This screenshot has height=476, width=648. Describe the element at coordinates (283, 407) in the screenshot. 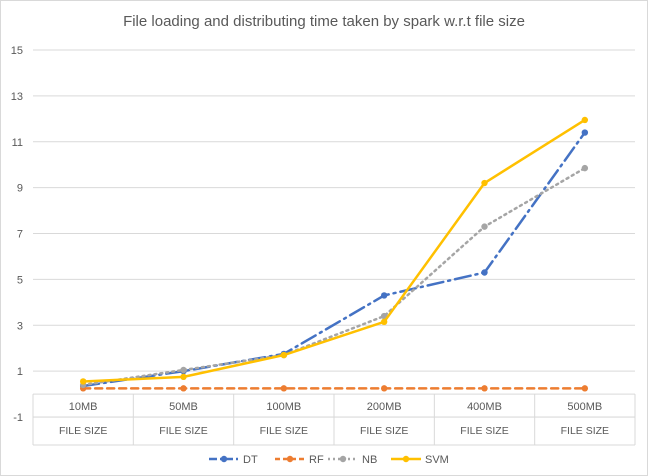

I see `x-tick-label: 100MB` at that location.